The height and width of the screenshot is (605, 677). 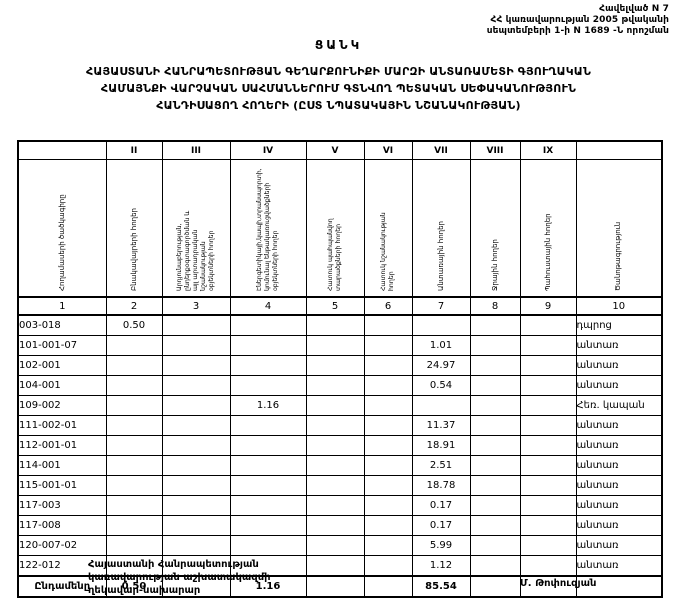 What do you see at coordinates (441, 545) in the screenshot?
I see `cell-col-7: 5.99` at bounding box center [441, 545].